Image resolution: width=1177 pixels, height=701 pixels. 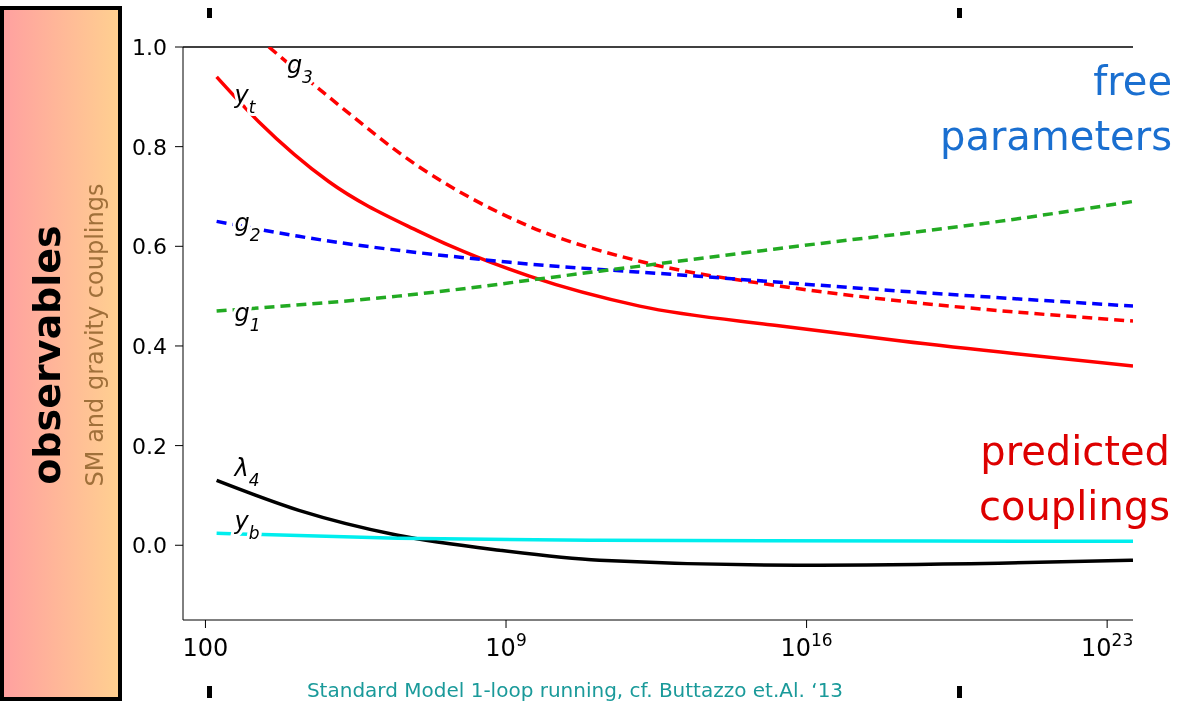 I want to click on x-tick-label: 10$^{23}$, so click(x=1107, y=646).